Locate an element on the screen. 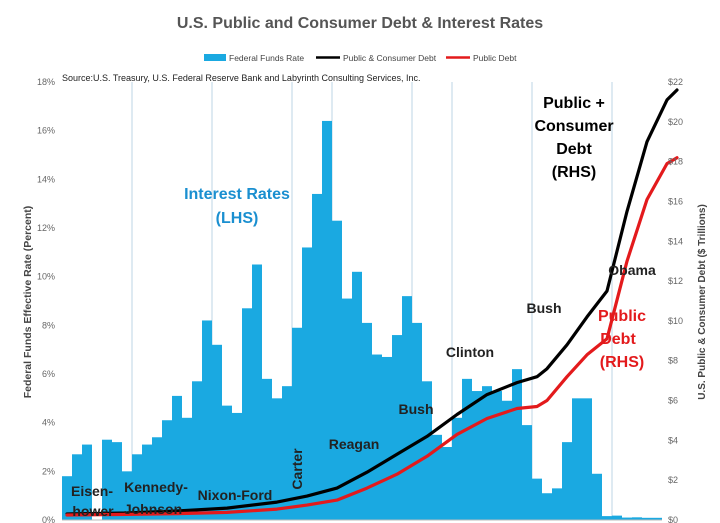 The image size is (720, 523). y-axis-left-label: Federal Funds Effective Rate (Percent) is located at coordinates (28, 302).